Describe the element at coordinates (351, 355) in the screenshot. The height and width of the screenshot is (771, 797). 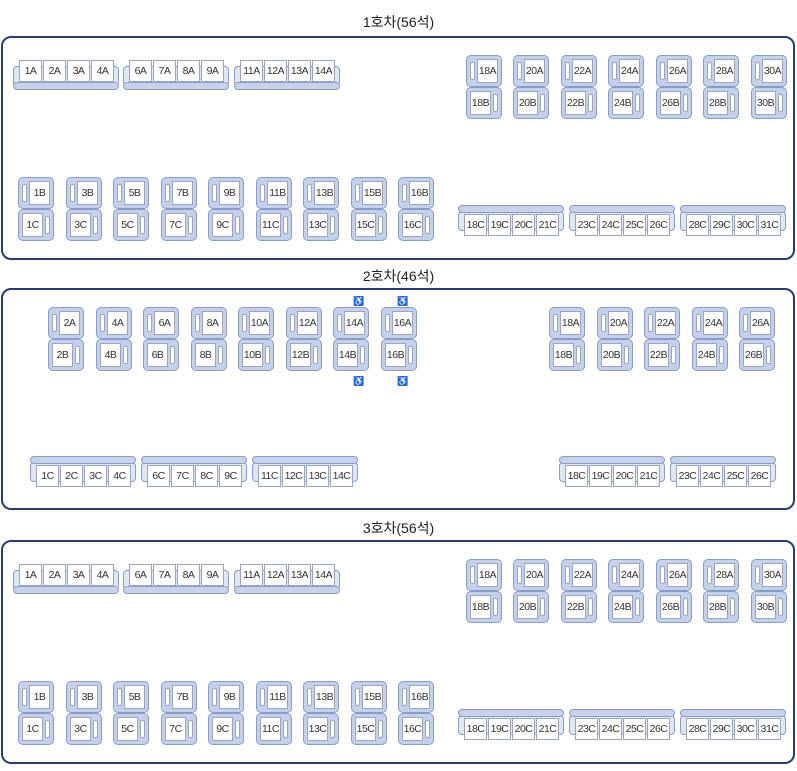
I see `seat: 14B` at that location.